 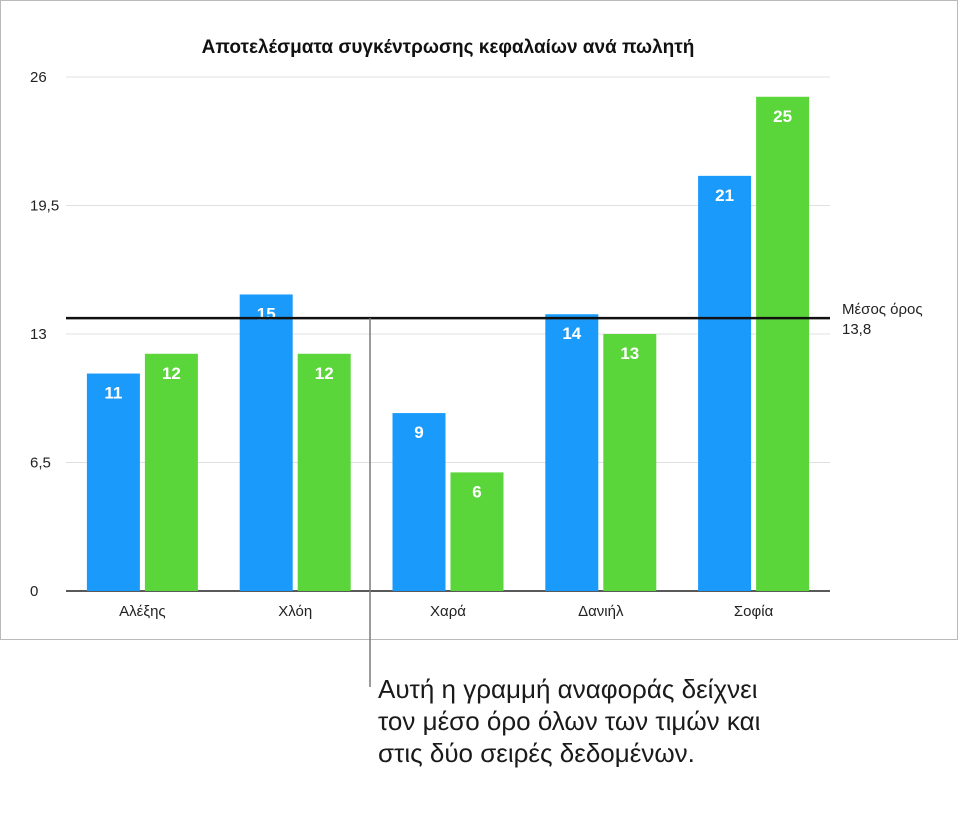 I want to click on bar-value-label: 21, so click(x=724, y=195).